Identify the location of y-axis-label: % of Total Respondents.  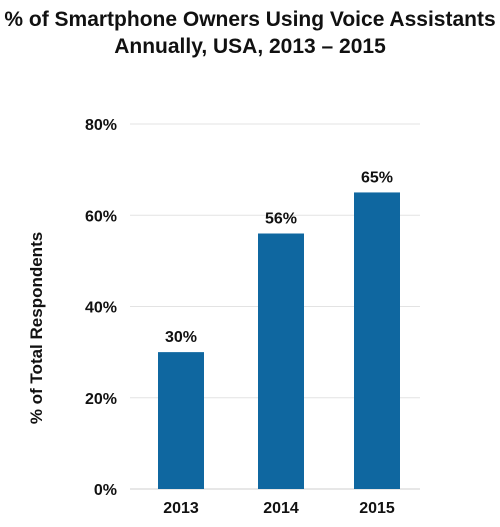
(36, 328).